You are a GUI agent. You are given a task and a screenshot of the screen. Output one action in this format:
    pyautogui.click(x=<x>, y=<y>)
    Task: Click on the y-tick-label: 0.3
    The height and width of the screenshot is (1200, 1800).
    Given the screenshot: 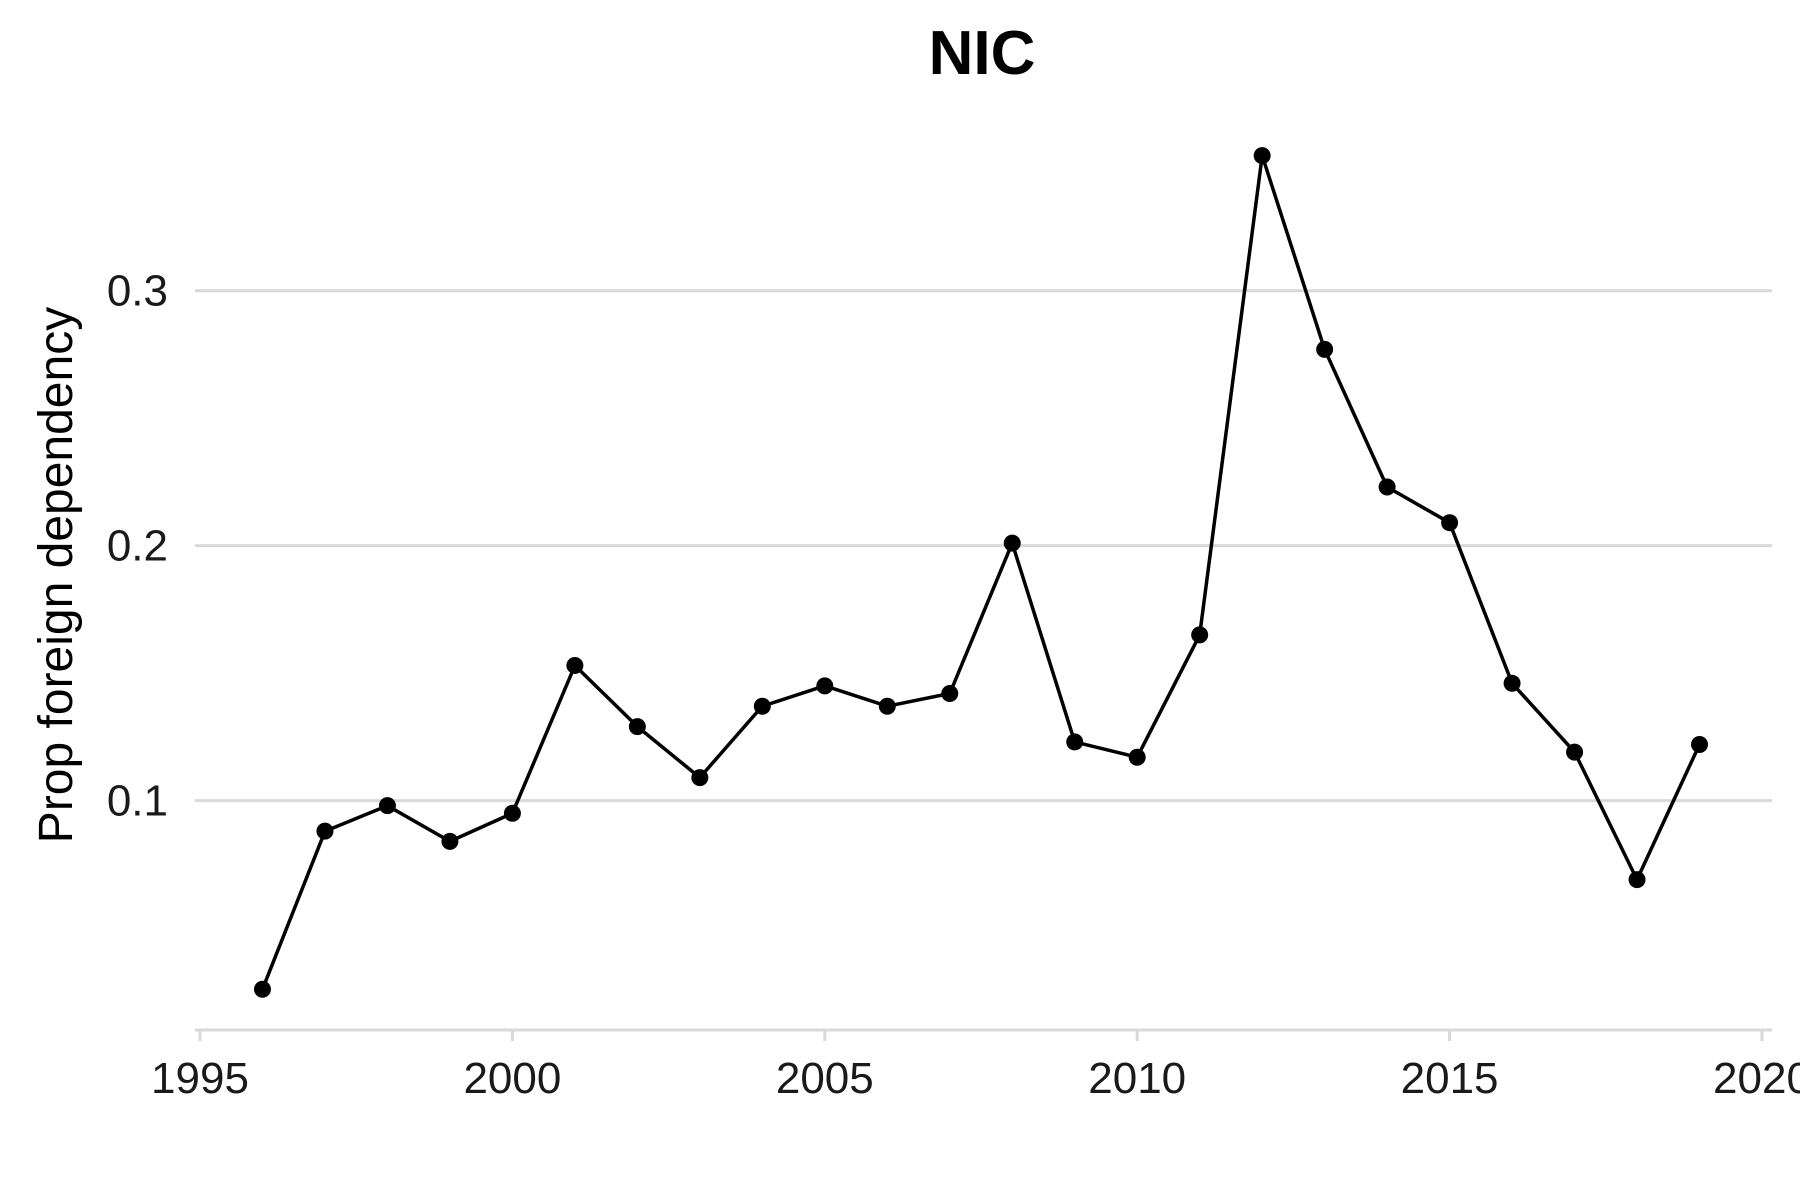 What is the action you would take?
    pyautogui.click(x=137, y=291)
    